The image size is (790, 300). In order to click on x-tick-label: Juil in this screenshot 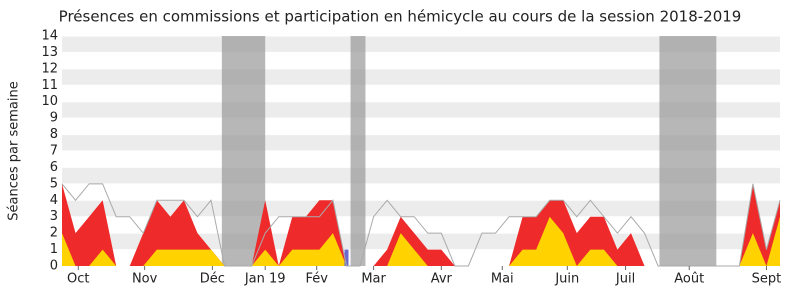, I will do `click(625, 279)`.